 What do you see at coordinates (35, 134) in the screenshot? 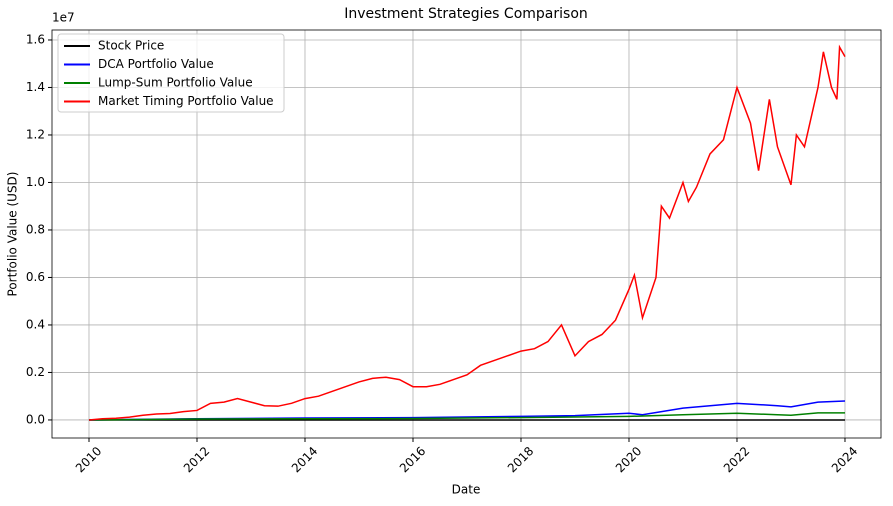
I see `y-tick-label: 1.2` at bounding box center [35, 134].